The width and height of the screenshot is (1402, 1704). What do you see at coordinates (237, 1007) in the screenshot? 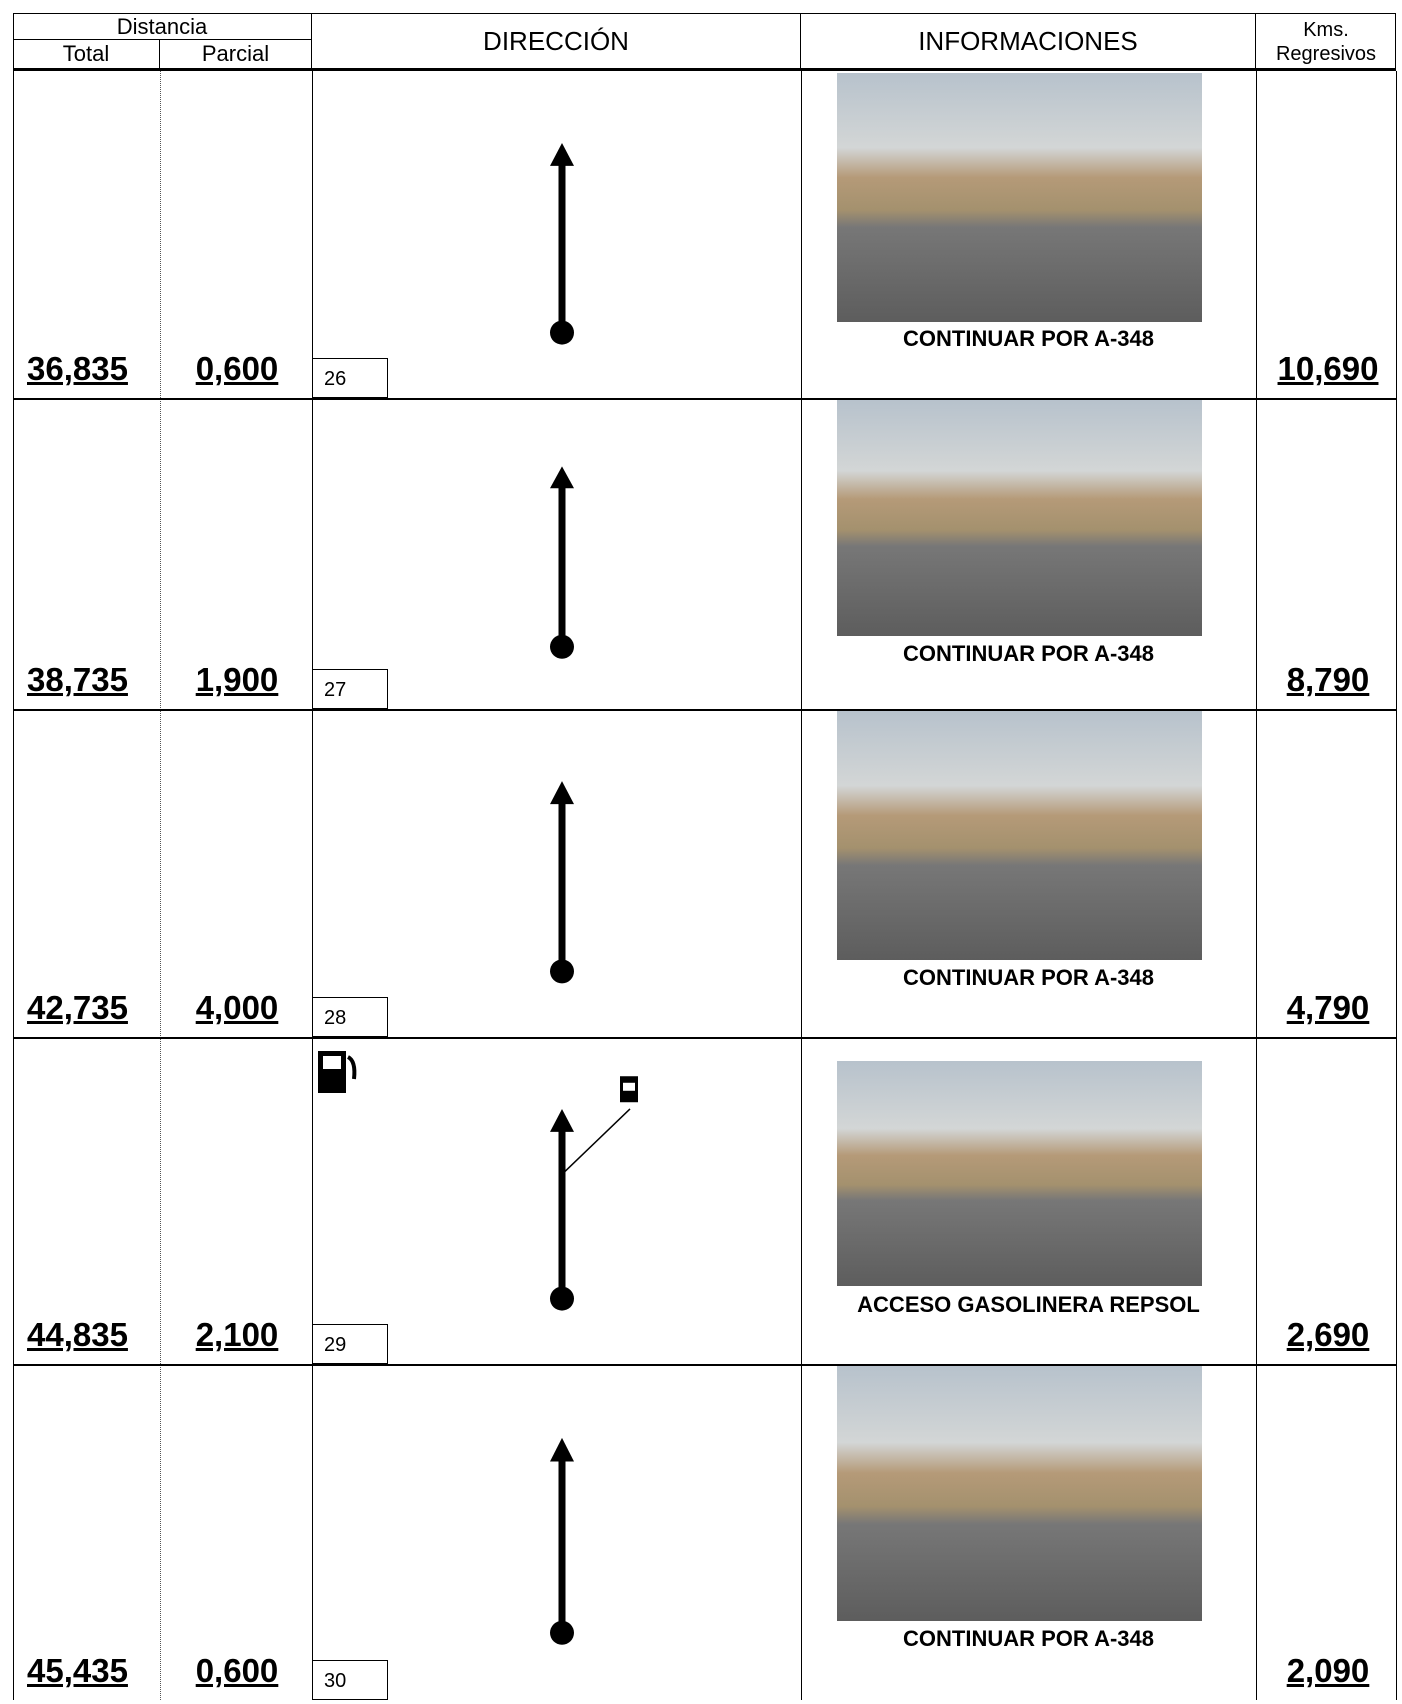
I see `parcial: 4,000` at bounding box center [237, 1007].